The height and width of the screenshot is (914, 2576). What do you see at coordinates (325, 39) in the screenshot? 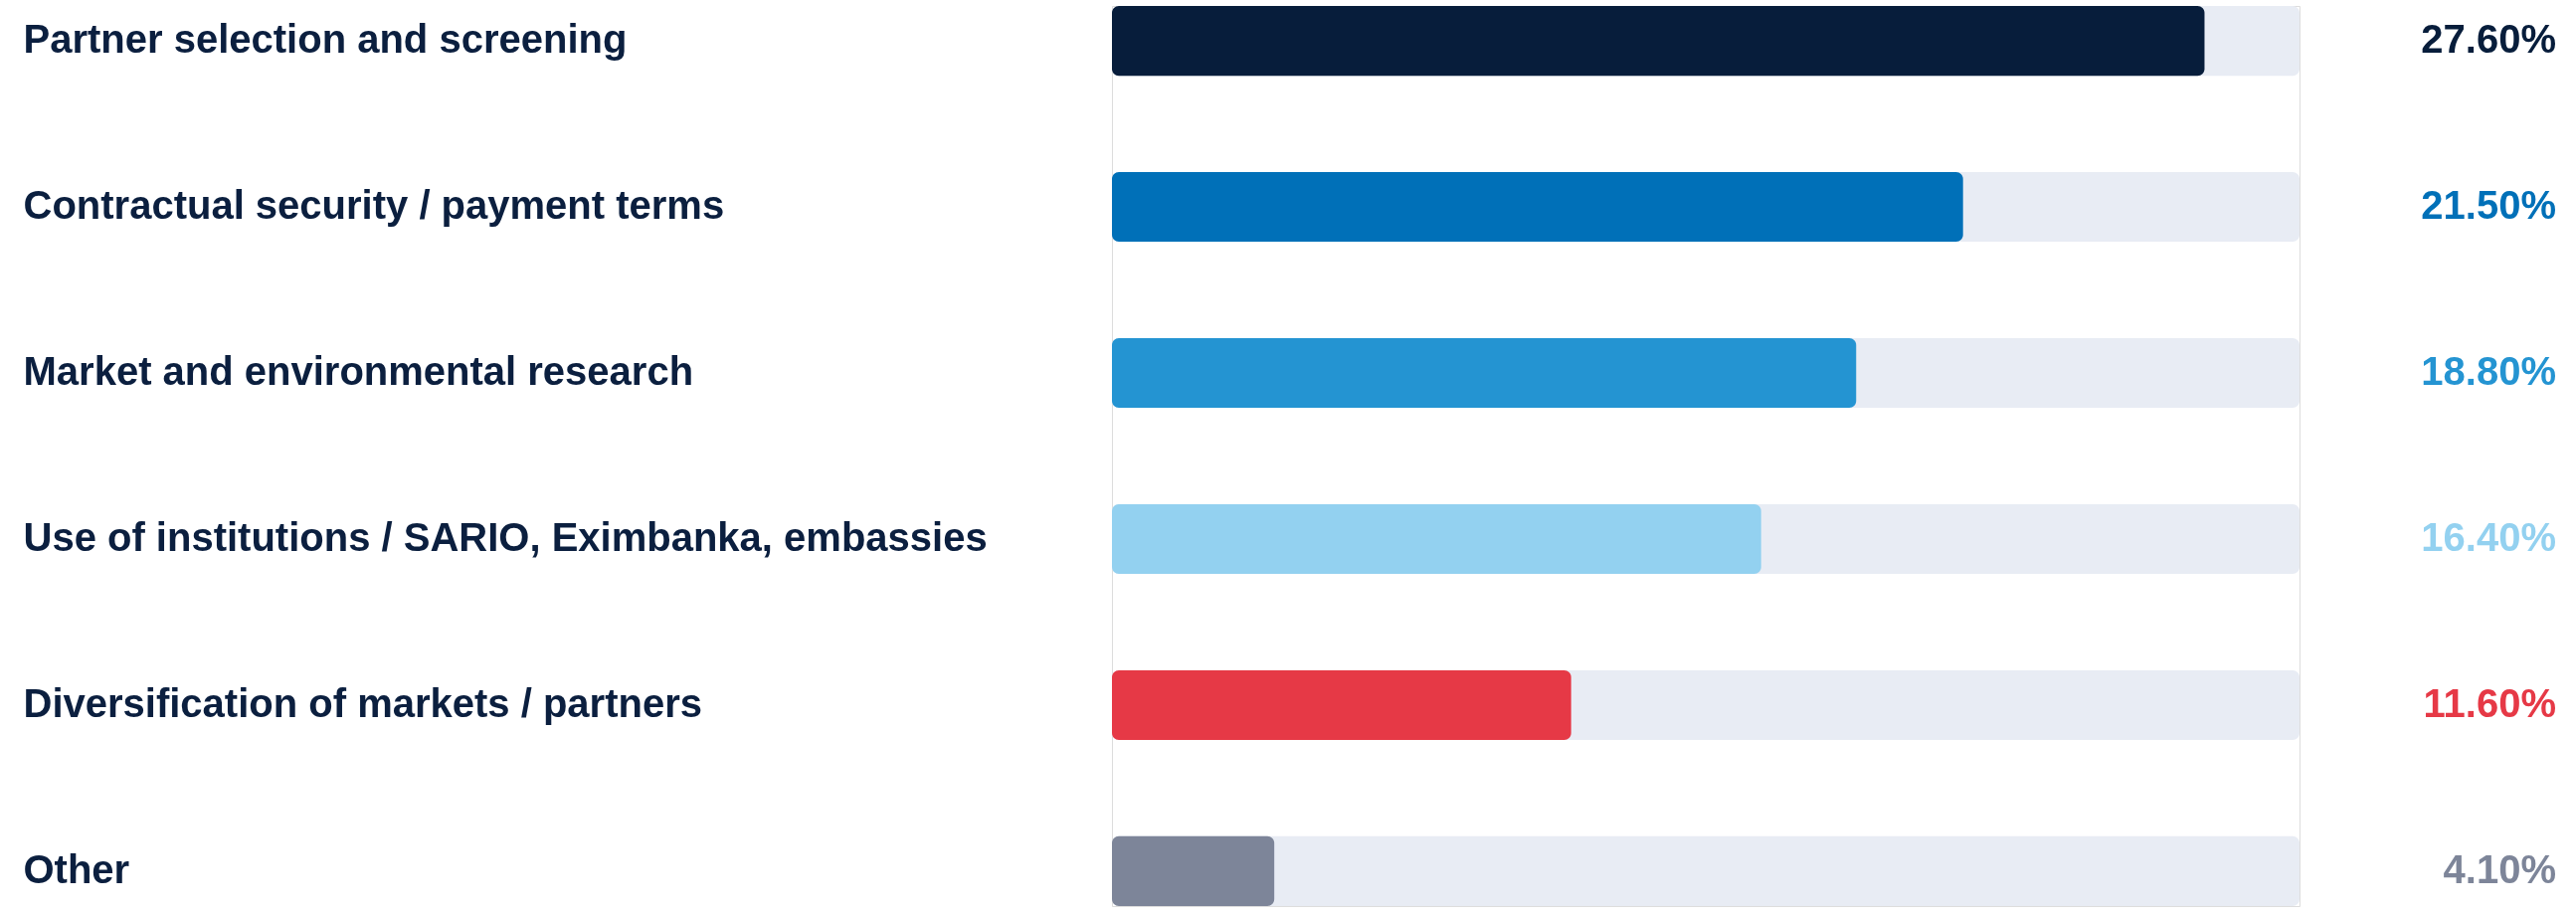
I see `y-tick-label: Partner selection and screening` at bounding box center [325, 39].